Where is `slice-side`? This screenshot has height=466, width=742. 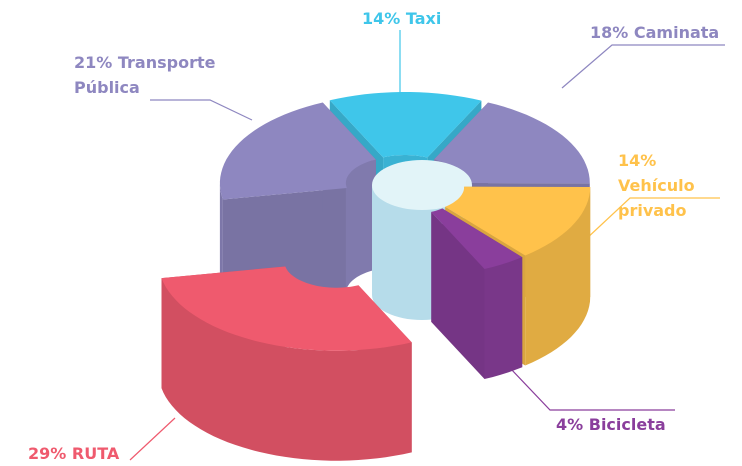 slice-side is located at coordinates (458, 295).